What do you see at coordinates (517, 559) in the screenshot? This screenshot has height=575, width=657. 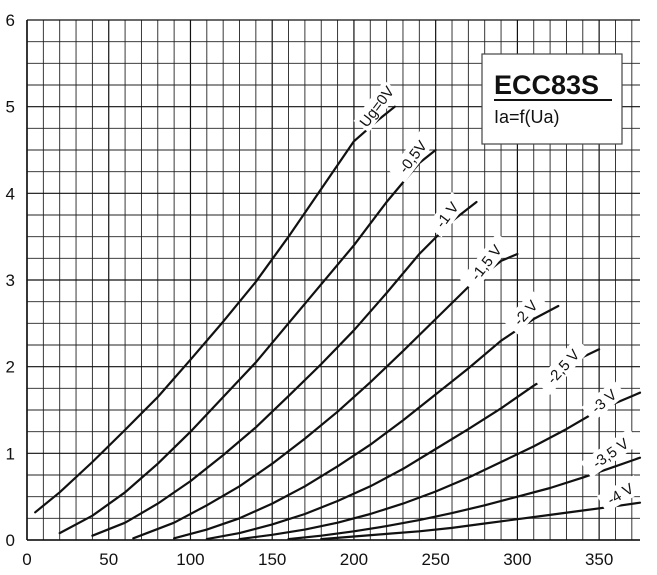 I see `x-tick-label: 300` at bounding box center [517, 559].